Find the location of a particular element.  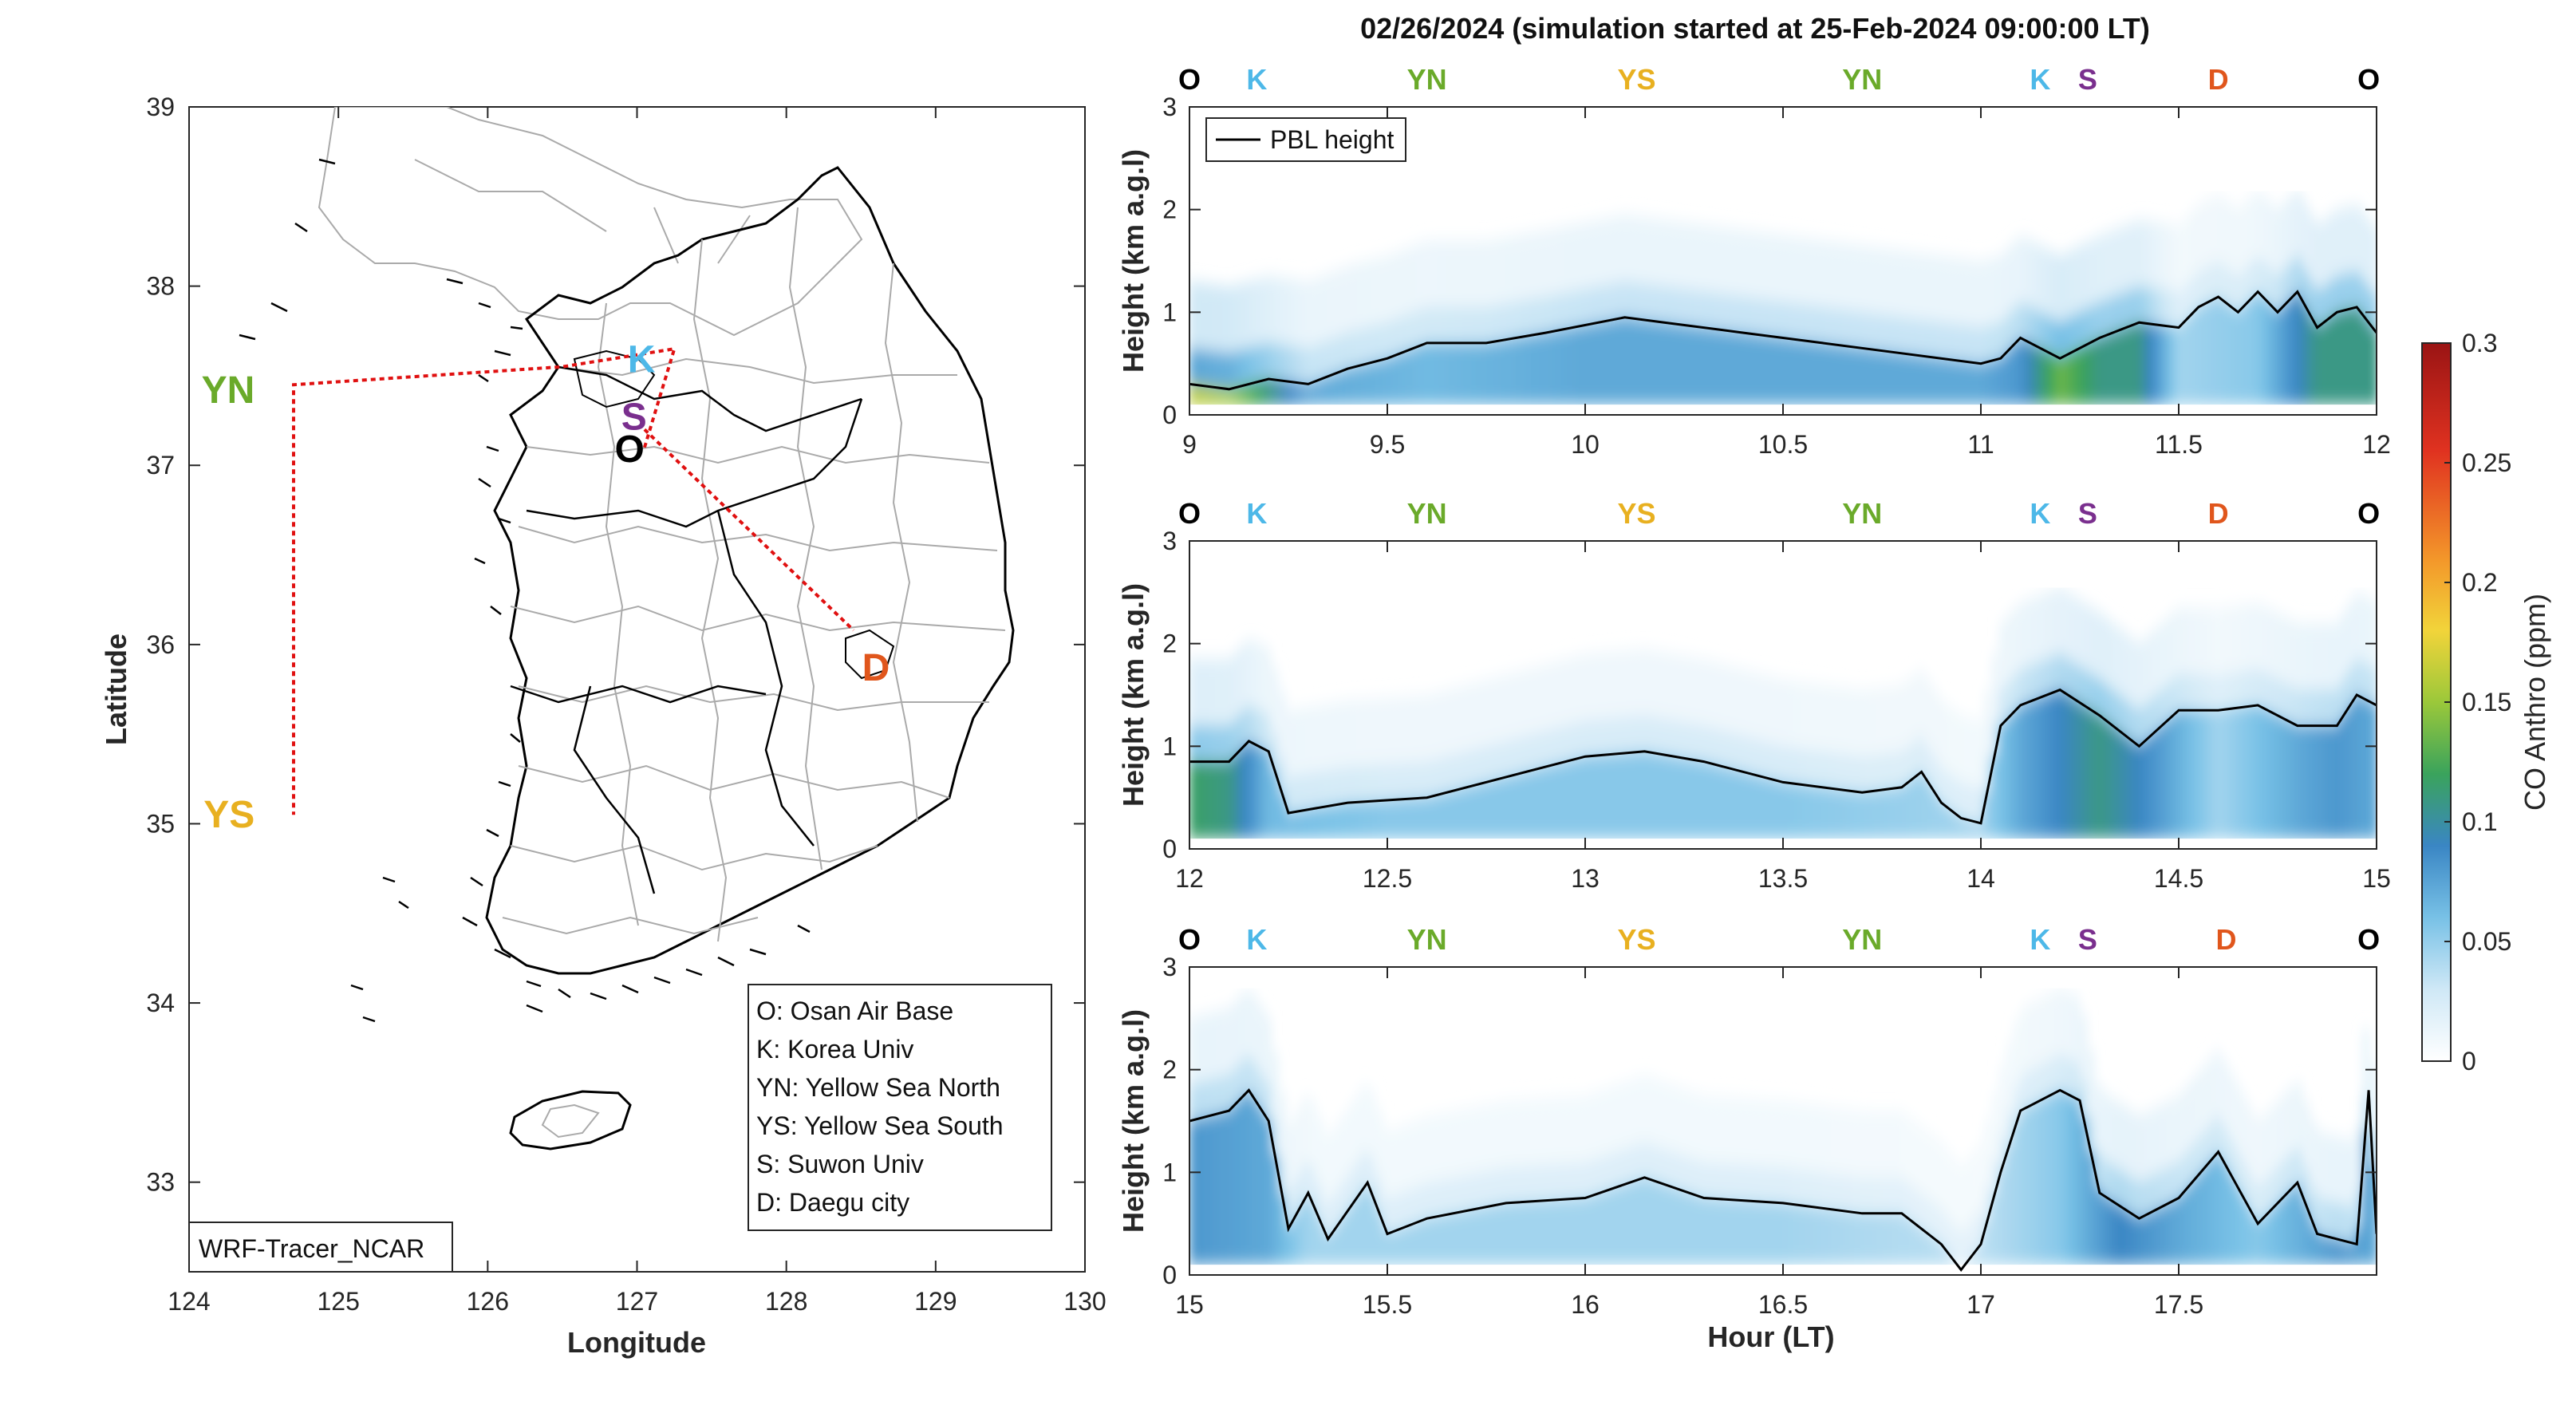

curtain-xtick-label: 17.5 is located at coordinates (2179, 1304).